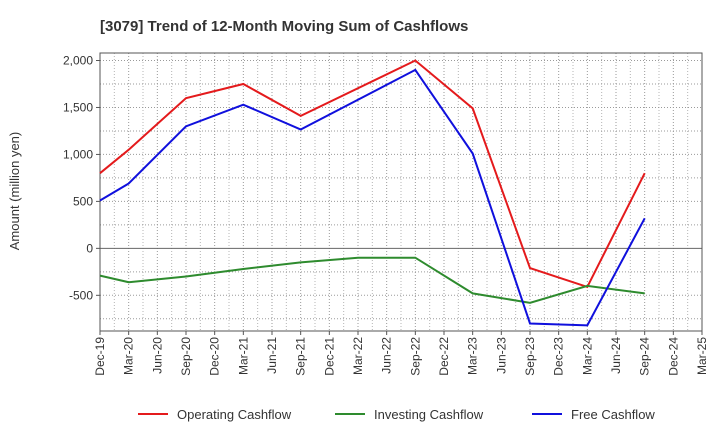 The height and width of the screenshot is (445, 720). Describe the element at coordinates (243, 356) in the screenshot. I see `x-tick-label: Mar-21` at that location.